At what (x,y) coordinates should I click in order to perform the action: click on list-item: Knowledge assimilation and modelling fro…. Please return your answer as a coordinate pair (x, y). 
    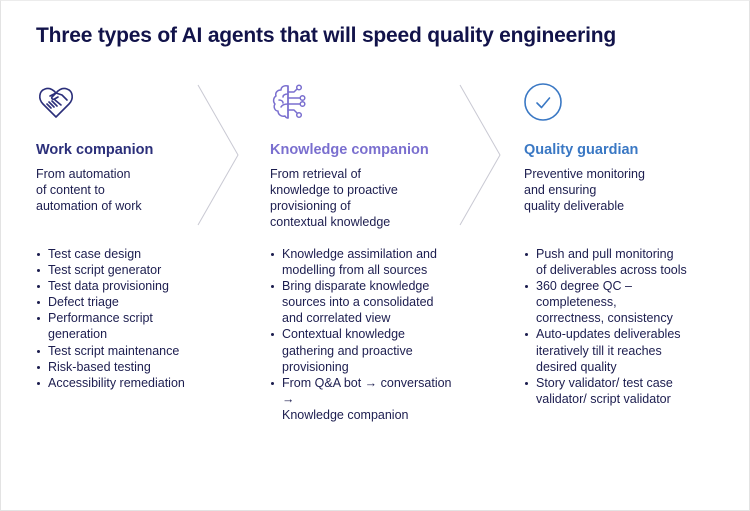
    Looking at the image, I should click on (365, 262).